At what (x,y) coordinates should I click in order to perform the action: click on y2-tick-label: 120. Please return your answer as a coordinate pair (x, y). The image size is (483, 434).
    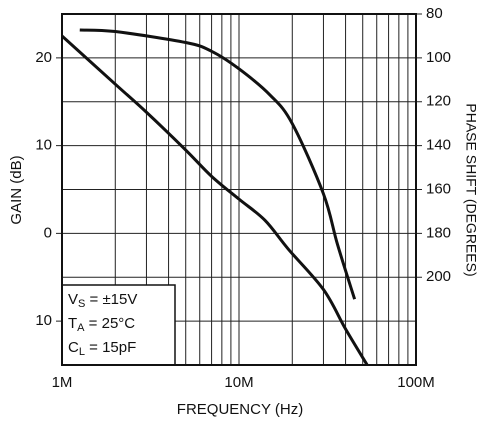
    Looking at the image, I should click on (438, 101).